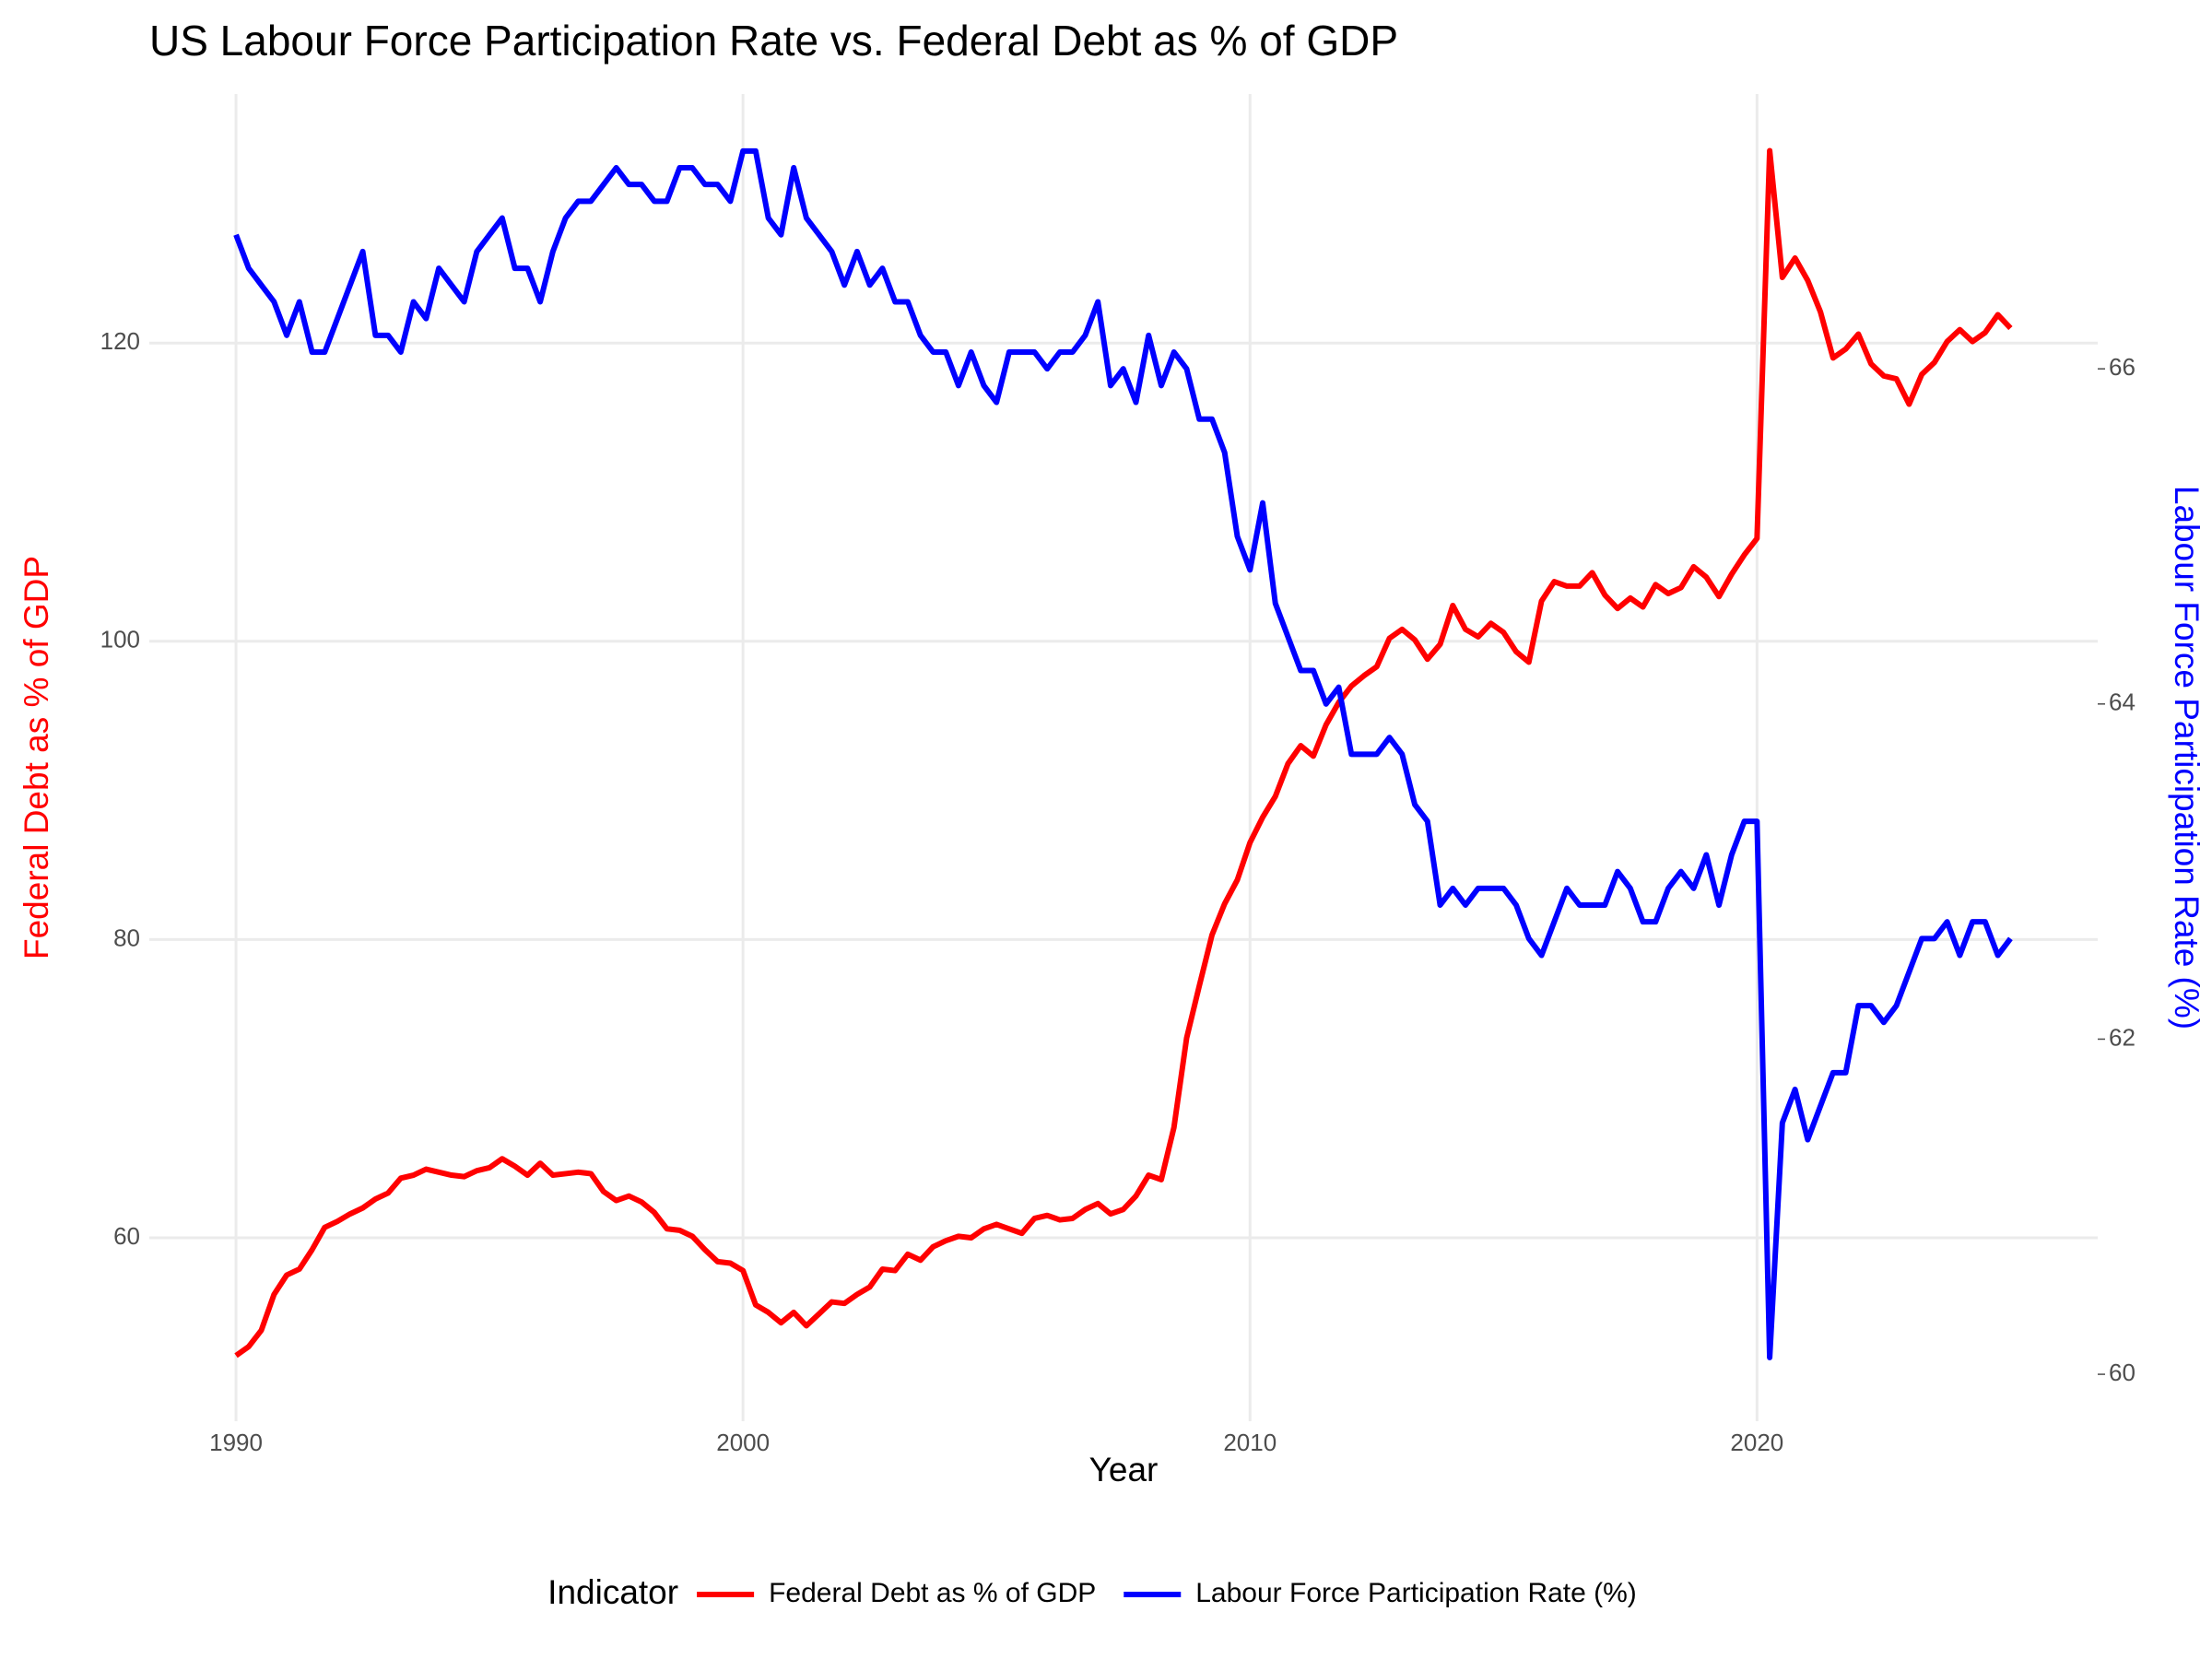 This screenshot has height=1659, width=2212. Describe the element at coordinates (236, 1442) in the screenshot. I see `x-tick-label: 1990` at that location.